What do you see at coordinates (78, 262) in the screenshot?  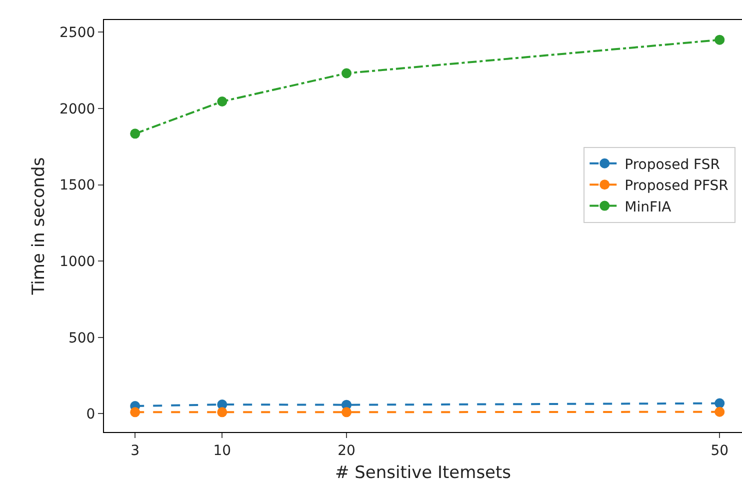 I see `y-tick-label: 1000` at bounding box center [78, 262].